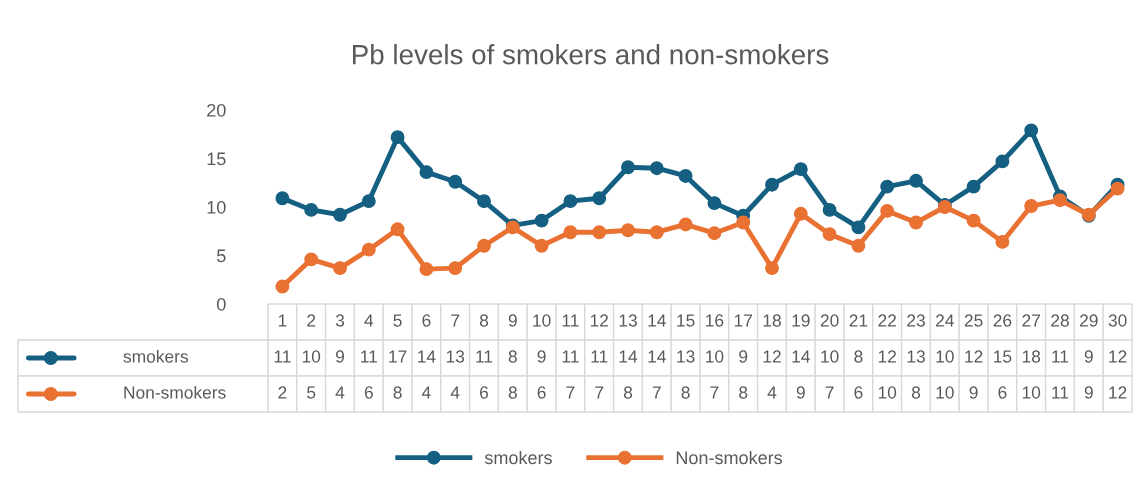 This screenshot has height=484, width=1146. What do you see at coordinates (1089, 320) in the screenshot?
I see `x-tick-label: 29` at bounding box center [1089, 320].